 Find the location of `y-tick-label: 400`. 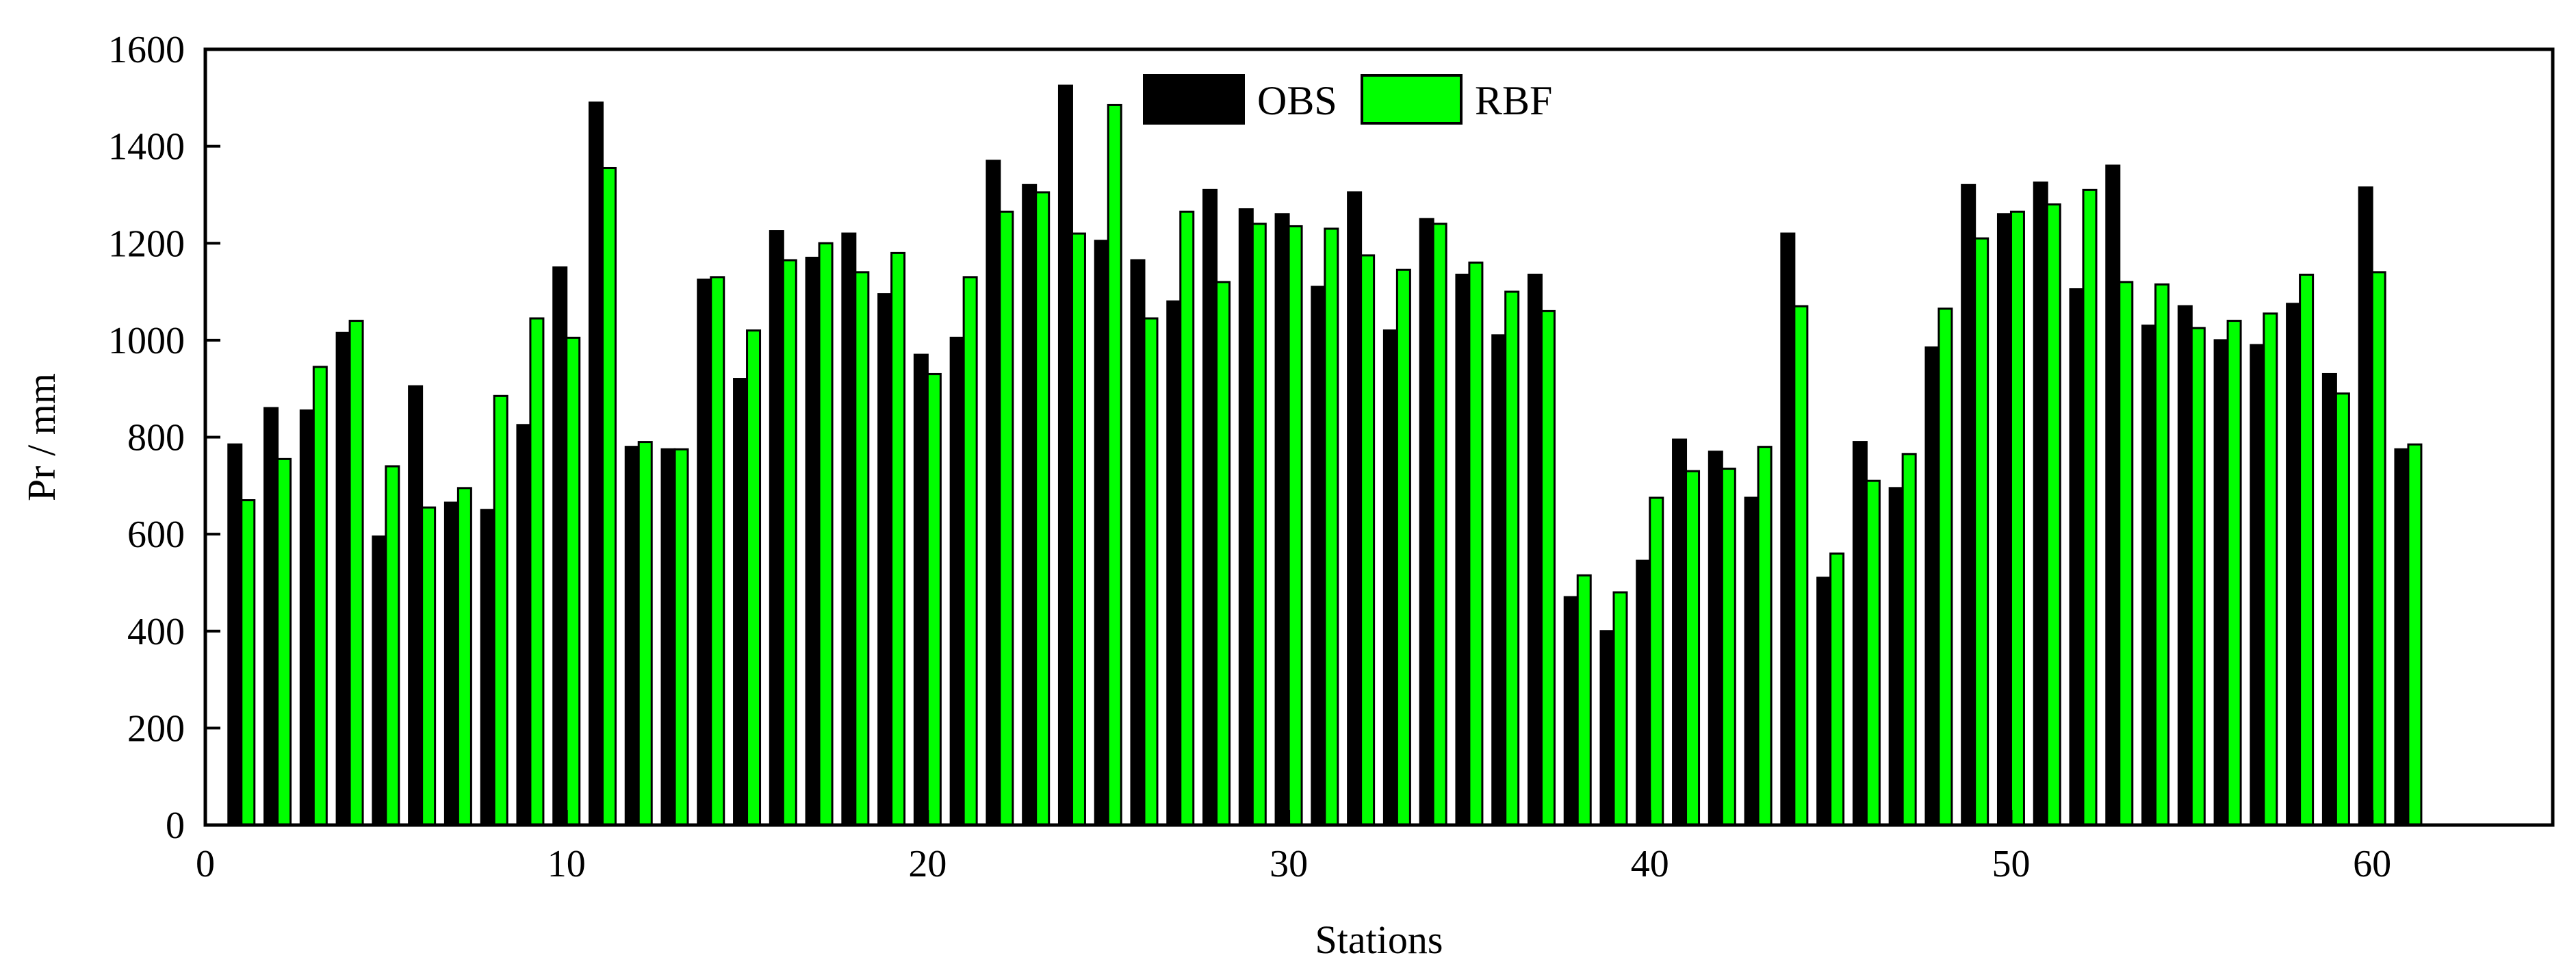

y-tick-label: 400 is located at coordinates (156, 632).